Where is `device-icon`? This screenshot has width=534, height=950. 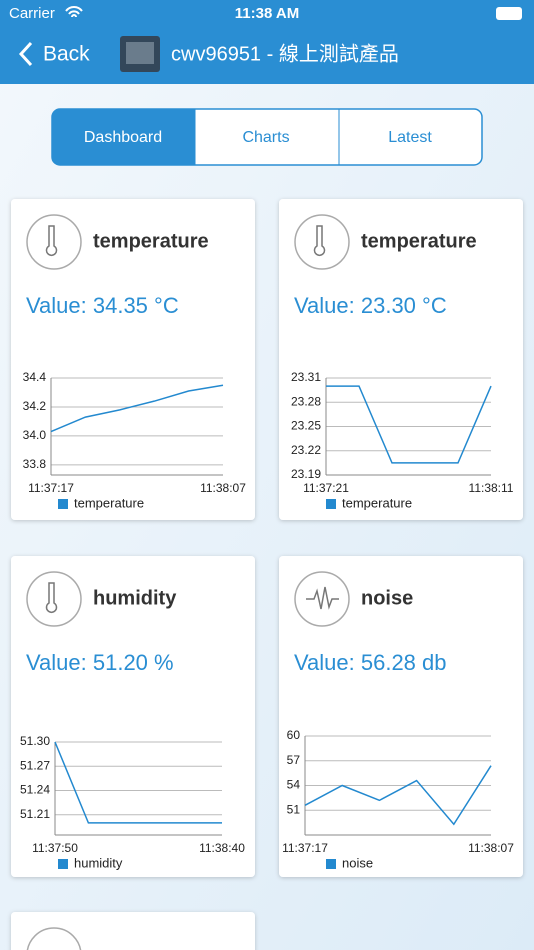 device-icon is located at coordinates (140, 54).